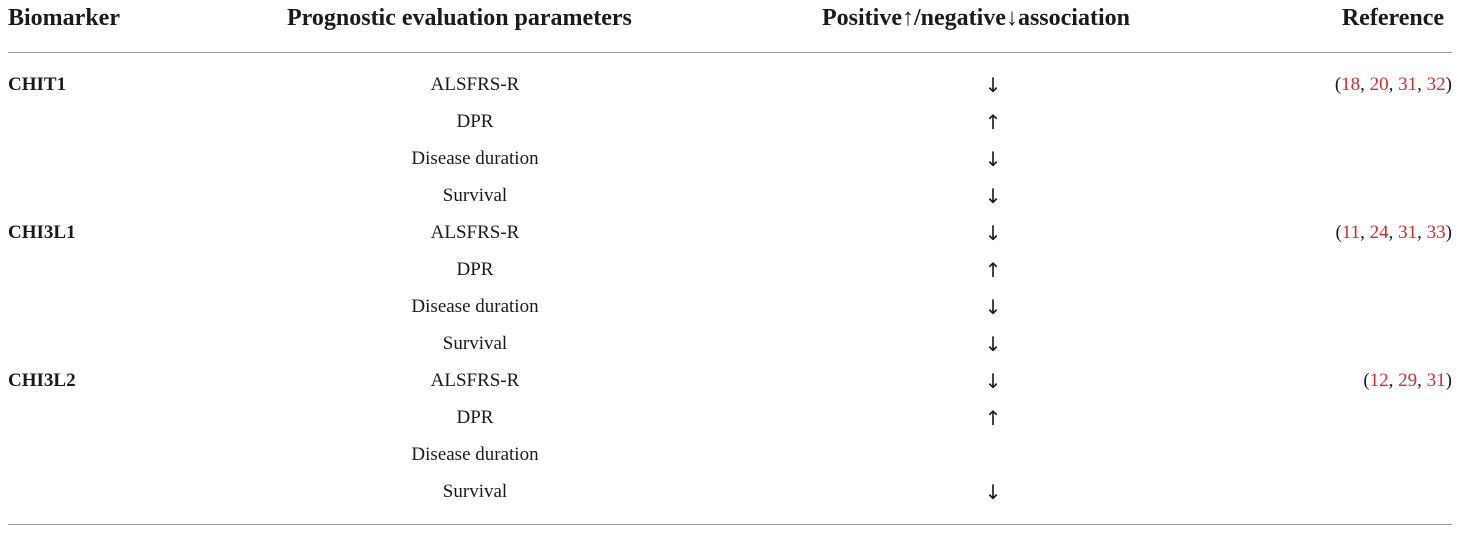 This screenshot has height=533, width=1460. What do you see at coordinates (730, 461) in the screenshot?
I see `table-row: Disease duration` at bounding box center [730, 461].